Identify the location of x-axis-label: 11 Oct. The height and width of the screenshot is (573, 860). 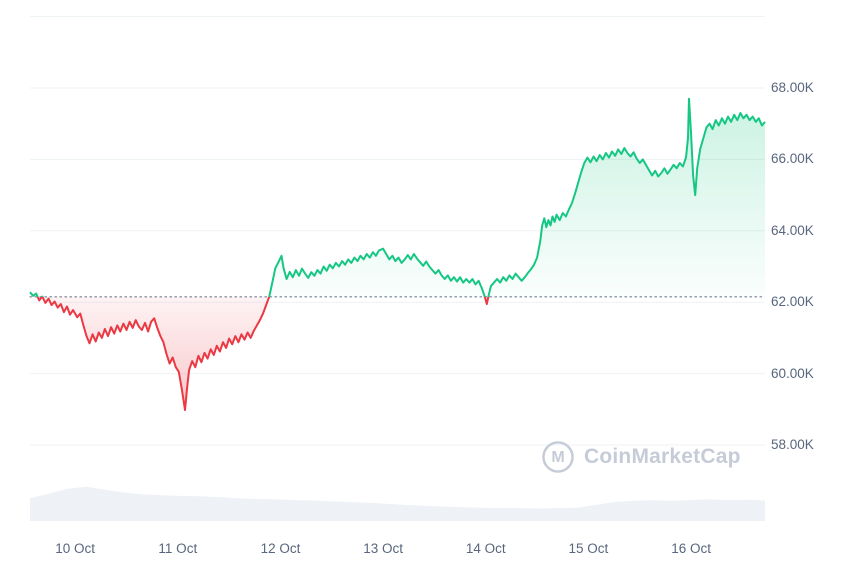
(178, 548).